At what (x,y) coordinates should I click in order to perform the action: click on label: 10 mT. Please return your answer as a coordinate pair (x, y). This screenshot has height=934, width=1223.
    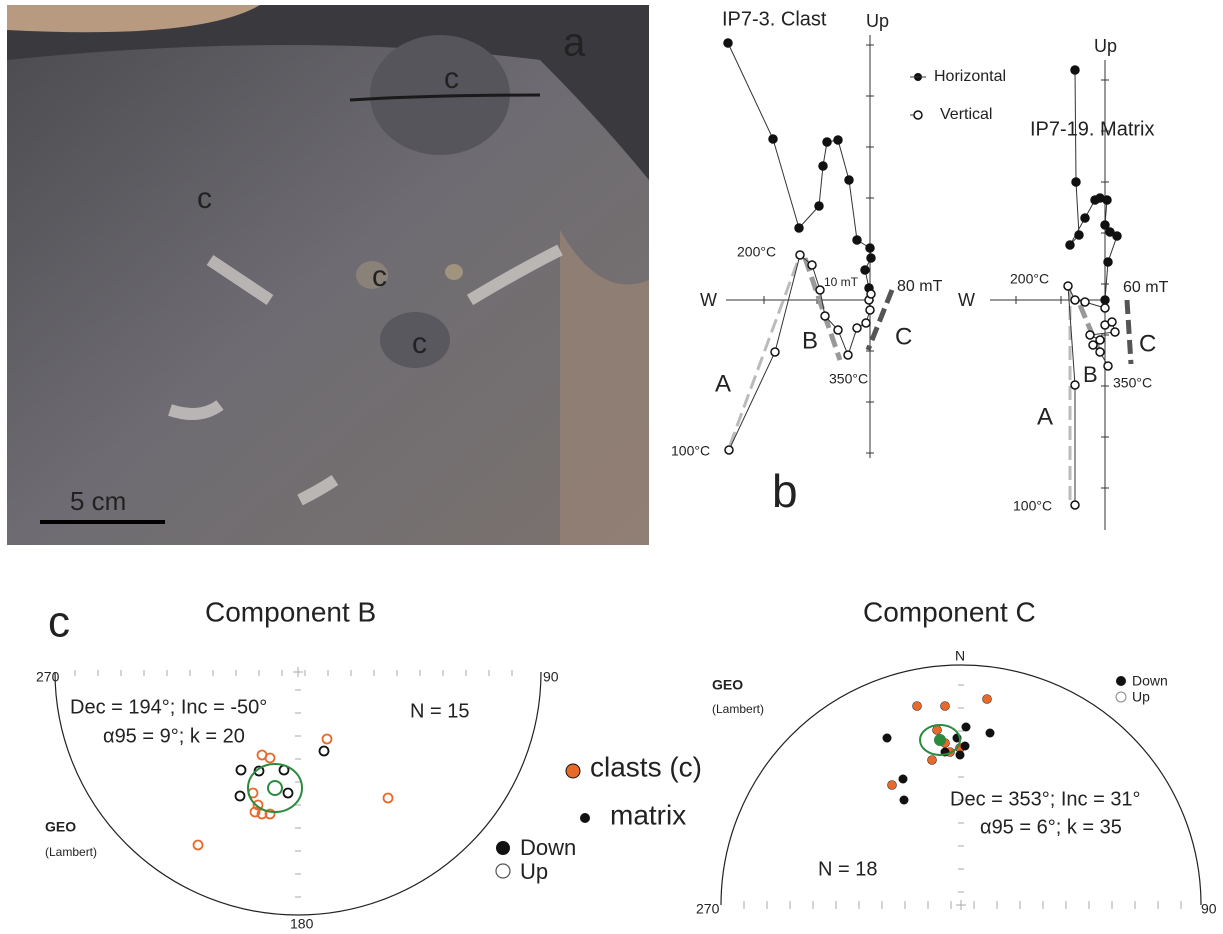
    Looking at the image, I should click on (841, 282).